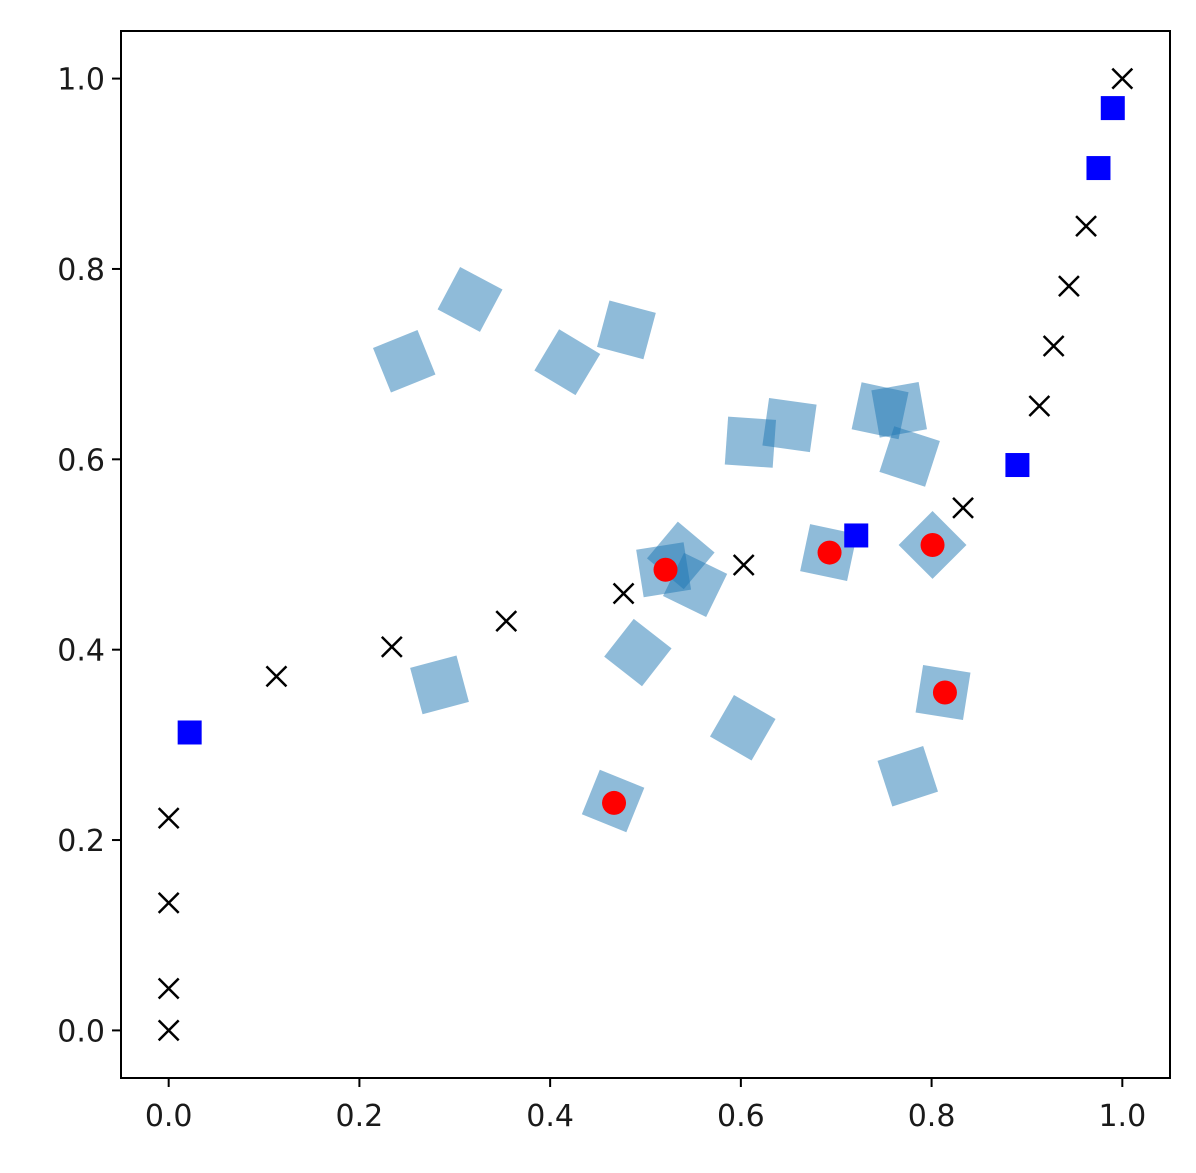 Image resolution: width=1196 pixels, height=1173 pixels. What do you see at coordinates (645, 1106) in the screenshot?
I see `x-axis: 0.0 0.2 0.4 0.6 0.8 1.0` at bounding box center [645, 1106].